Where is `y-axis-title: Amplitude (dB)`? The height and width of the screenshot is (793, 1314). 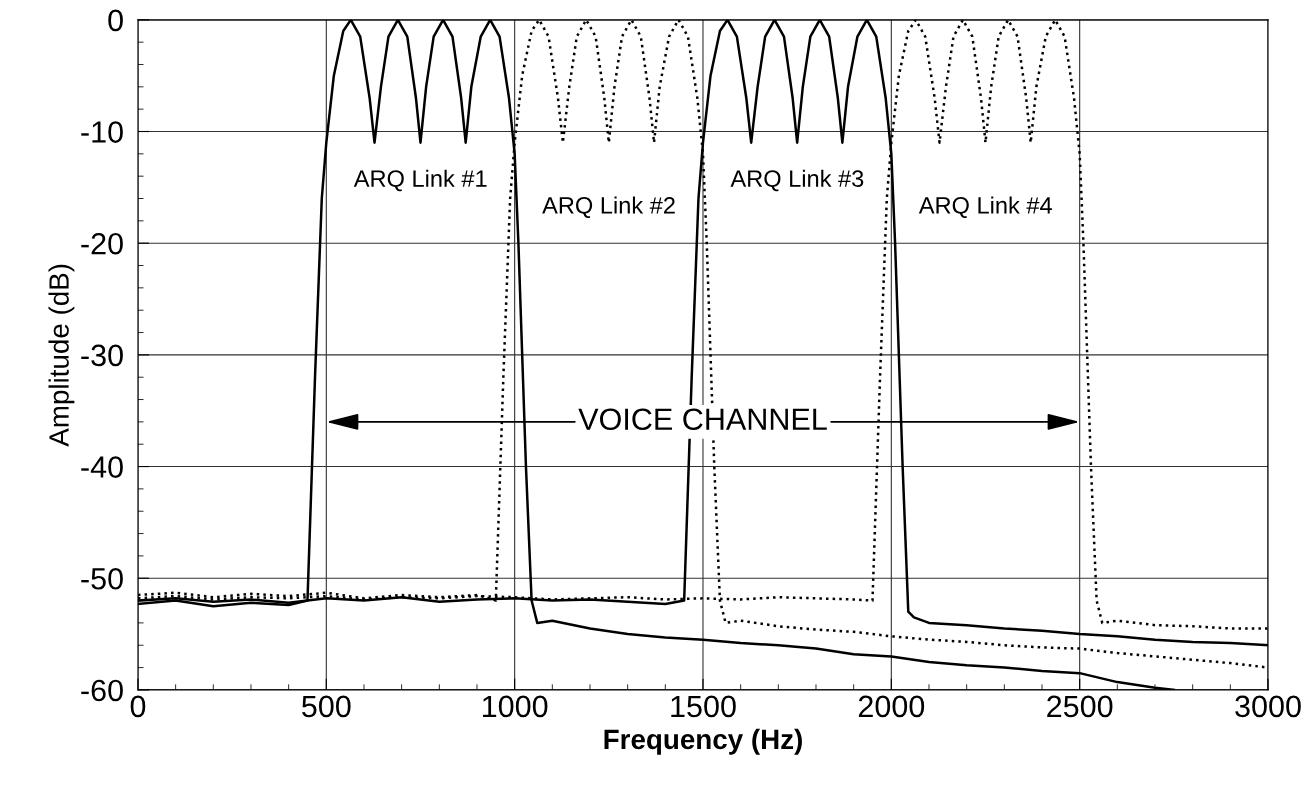
y-axis-title: Amplitude (dB) is located at coordinates (61, 355).